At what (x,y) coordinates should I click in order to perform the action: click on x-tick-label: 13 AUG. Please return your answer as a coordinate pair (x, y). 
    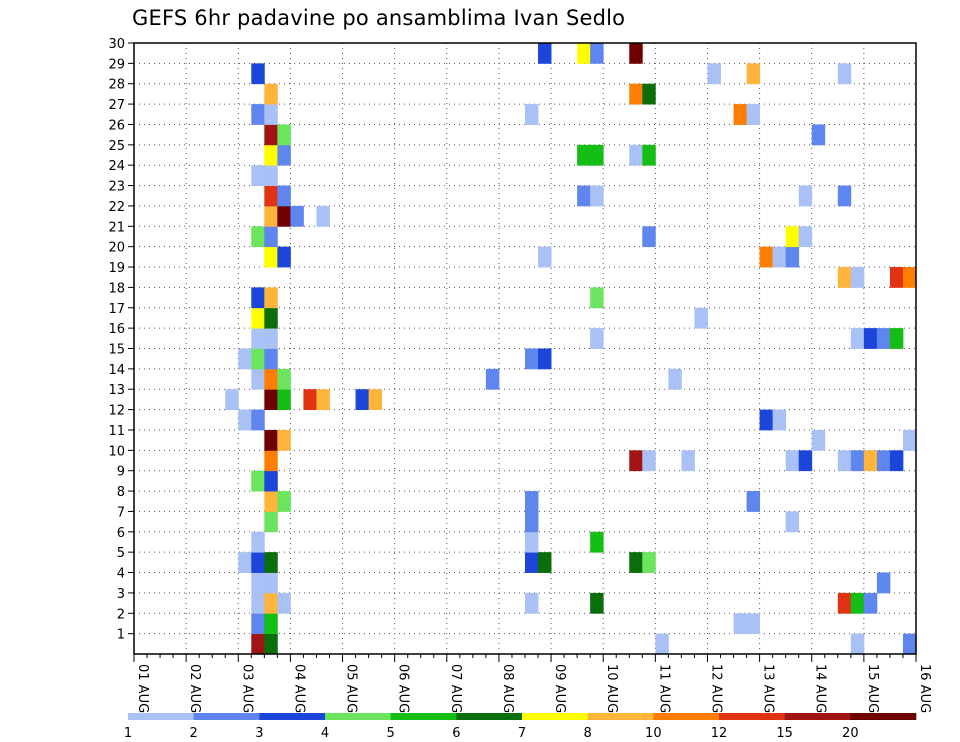
    Looking at the image, I should click on (768, 688).